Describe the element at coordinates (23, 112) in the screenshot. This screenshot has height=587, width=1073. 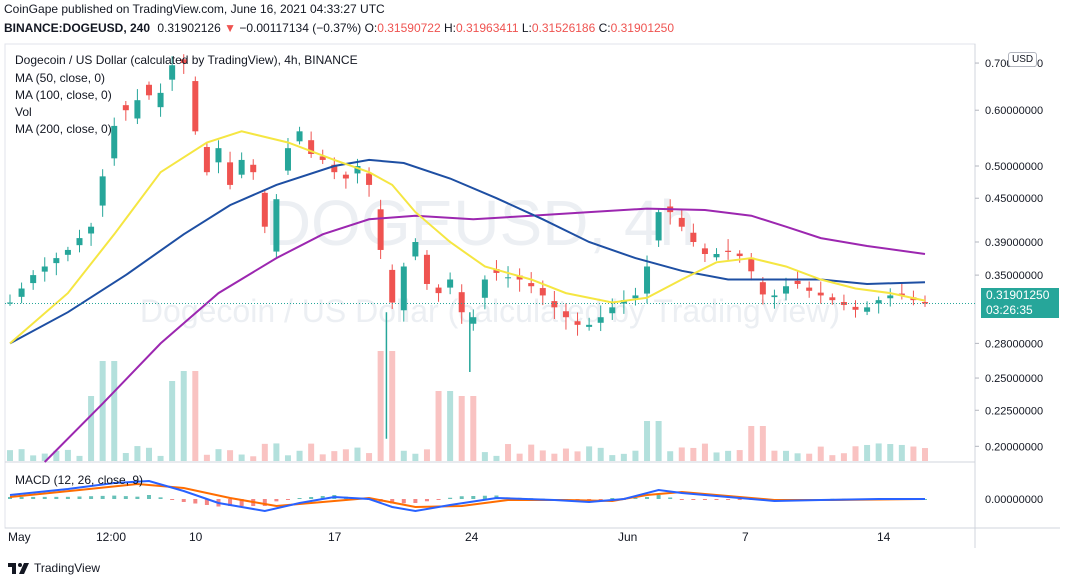
I see `legend-vol: Vol` at that location.